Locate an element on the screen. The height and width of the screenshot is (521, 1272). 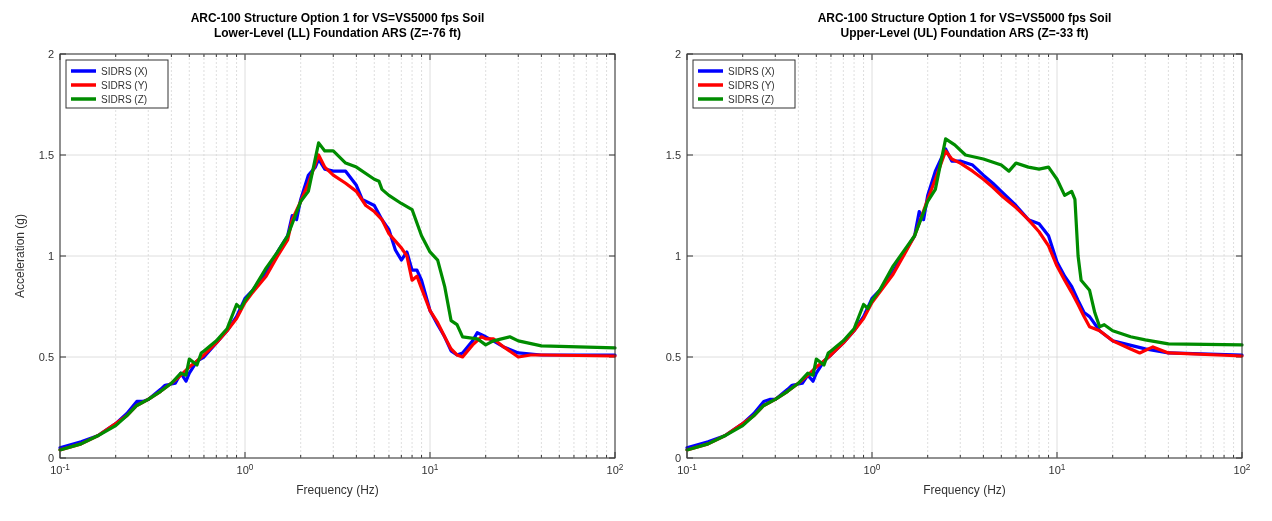
y-axis-title: Acceleration (g) is located at coordinates (20, 256).